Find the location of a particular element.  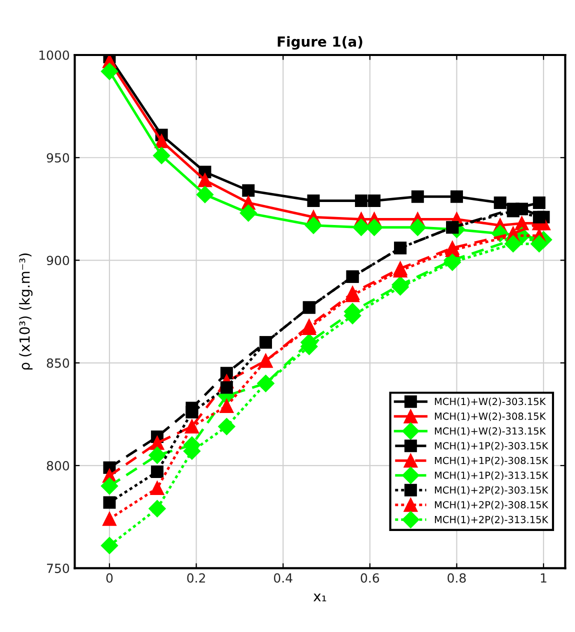

y-tick-label: 1000 is located at coordinates (54, 55).